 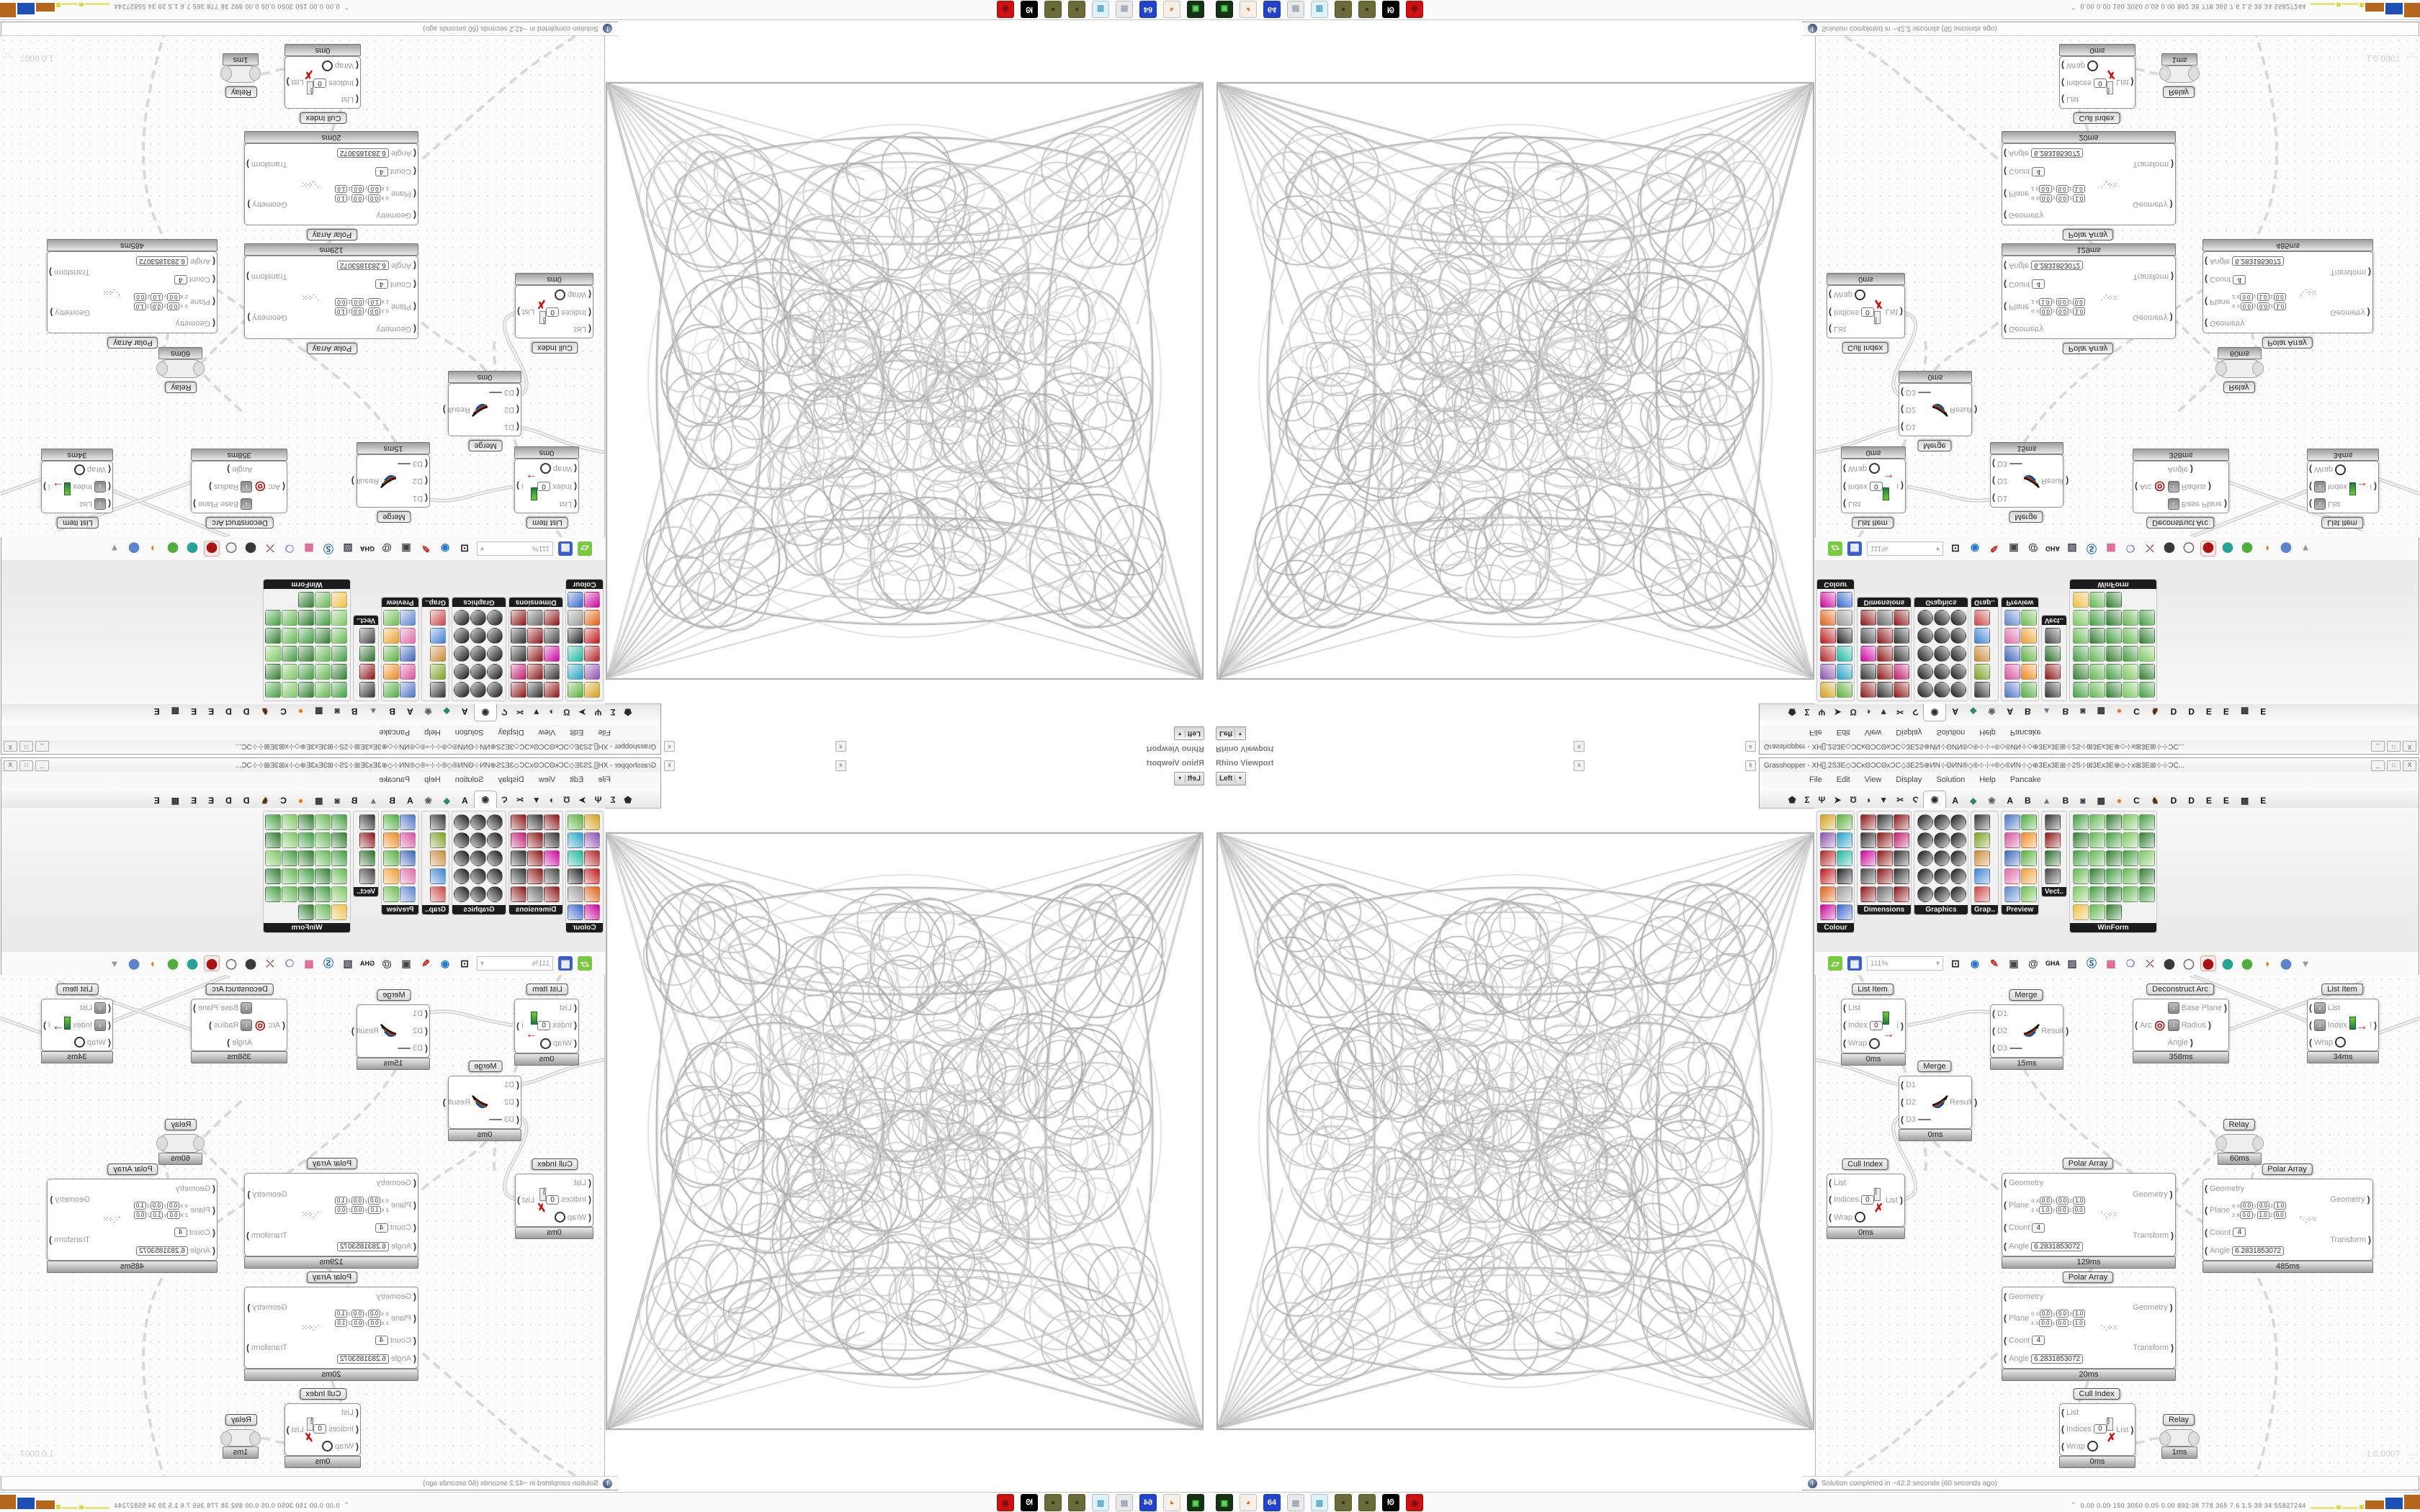 I want to click on open-file-button: ▱, so click(x=1835, y=548).